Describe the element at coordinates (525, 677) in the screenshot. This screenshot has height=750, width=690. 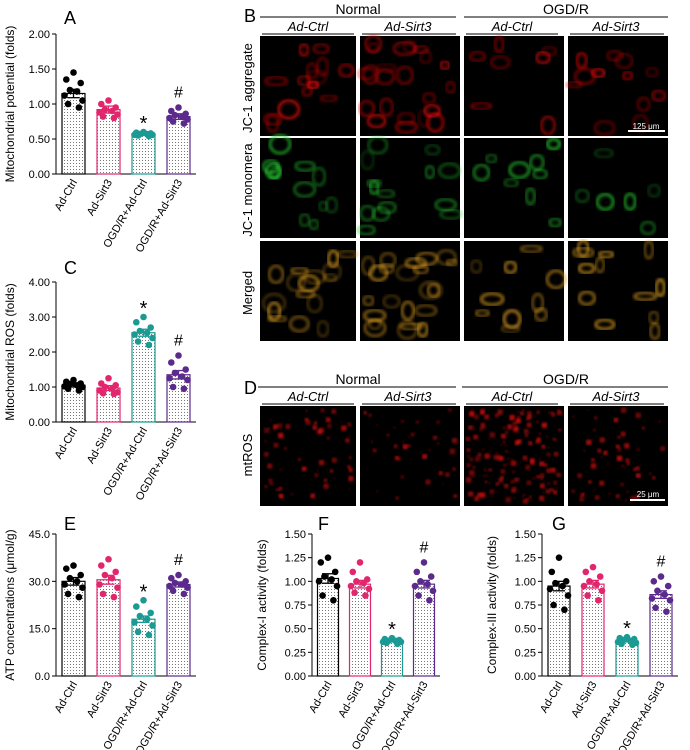
I see `y-tick-label: 0.00` at that location.